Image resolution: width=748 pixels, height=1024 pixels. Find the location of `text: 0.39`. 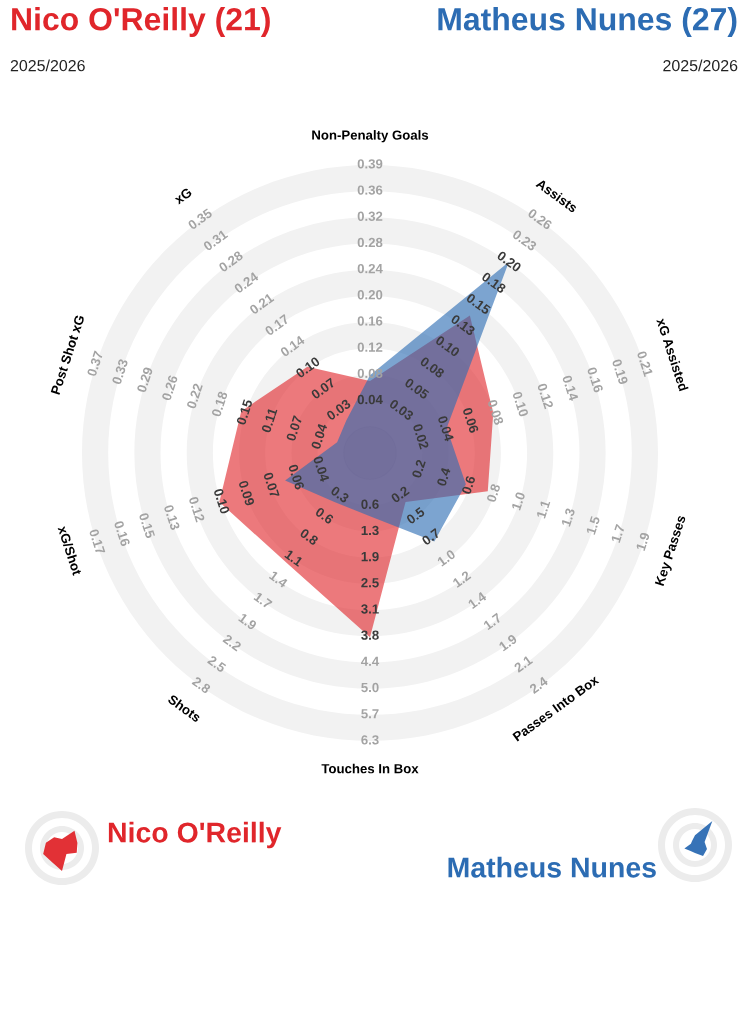

text: 0.39 is located at coordinates (370, 164).